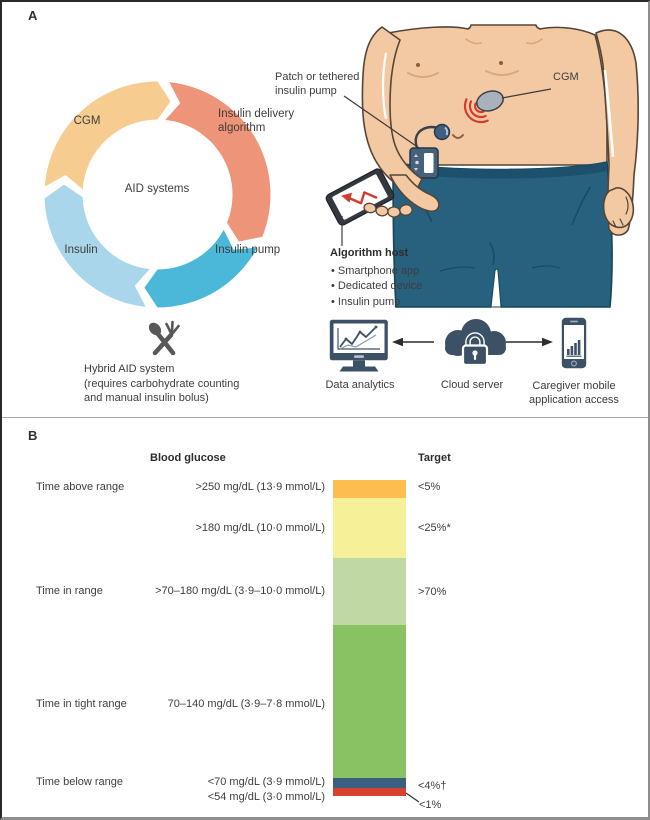 Image resolution: width=650 pixels, height=820 pixels. What do you see at coordinates (434, 458) in the screenshot?
I see `header-target: Target` at bounding box center [434, 458].